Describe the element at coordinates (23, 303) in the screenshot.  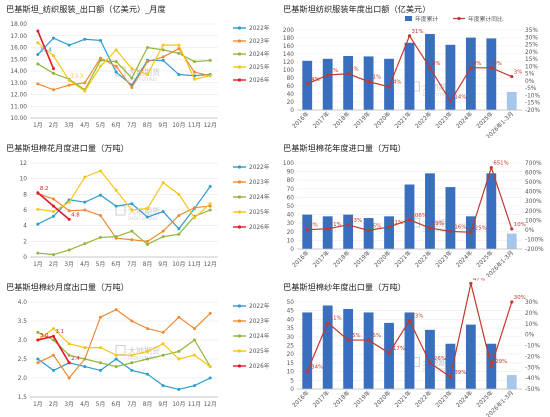
I see `y-tick-label: 4.0` at that location.